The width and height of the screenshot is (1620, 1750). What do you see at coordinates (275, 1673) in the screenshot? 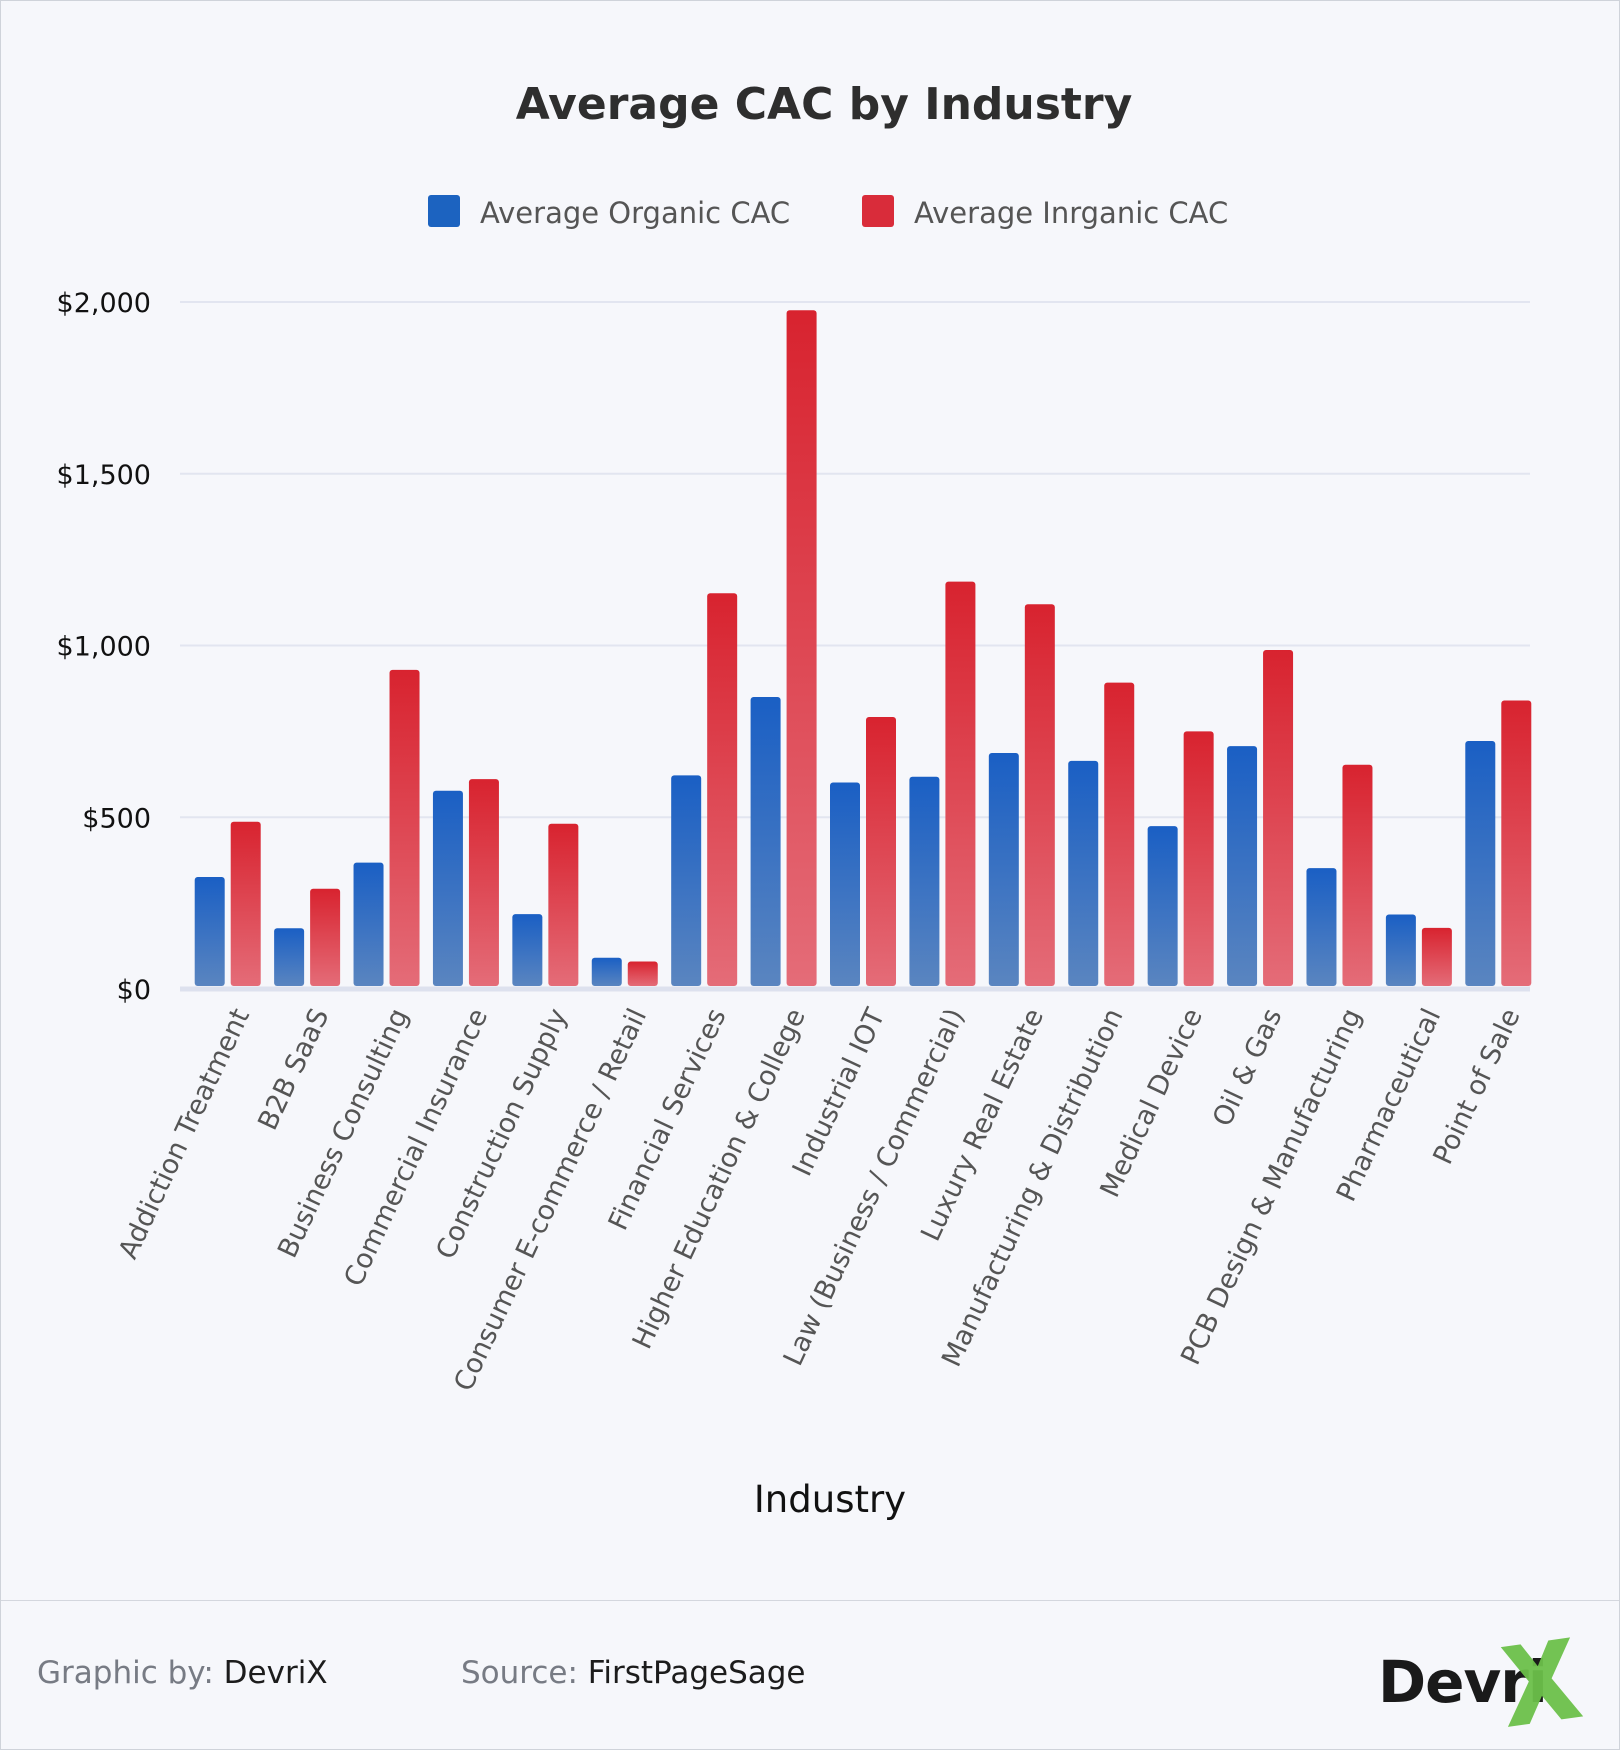
I see `graphic-by-value: DevriX` at bounding box center [275, 1673].